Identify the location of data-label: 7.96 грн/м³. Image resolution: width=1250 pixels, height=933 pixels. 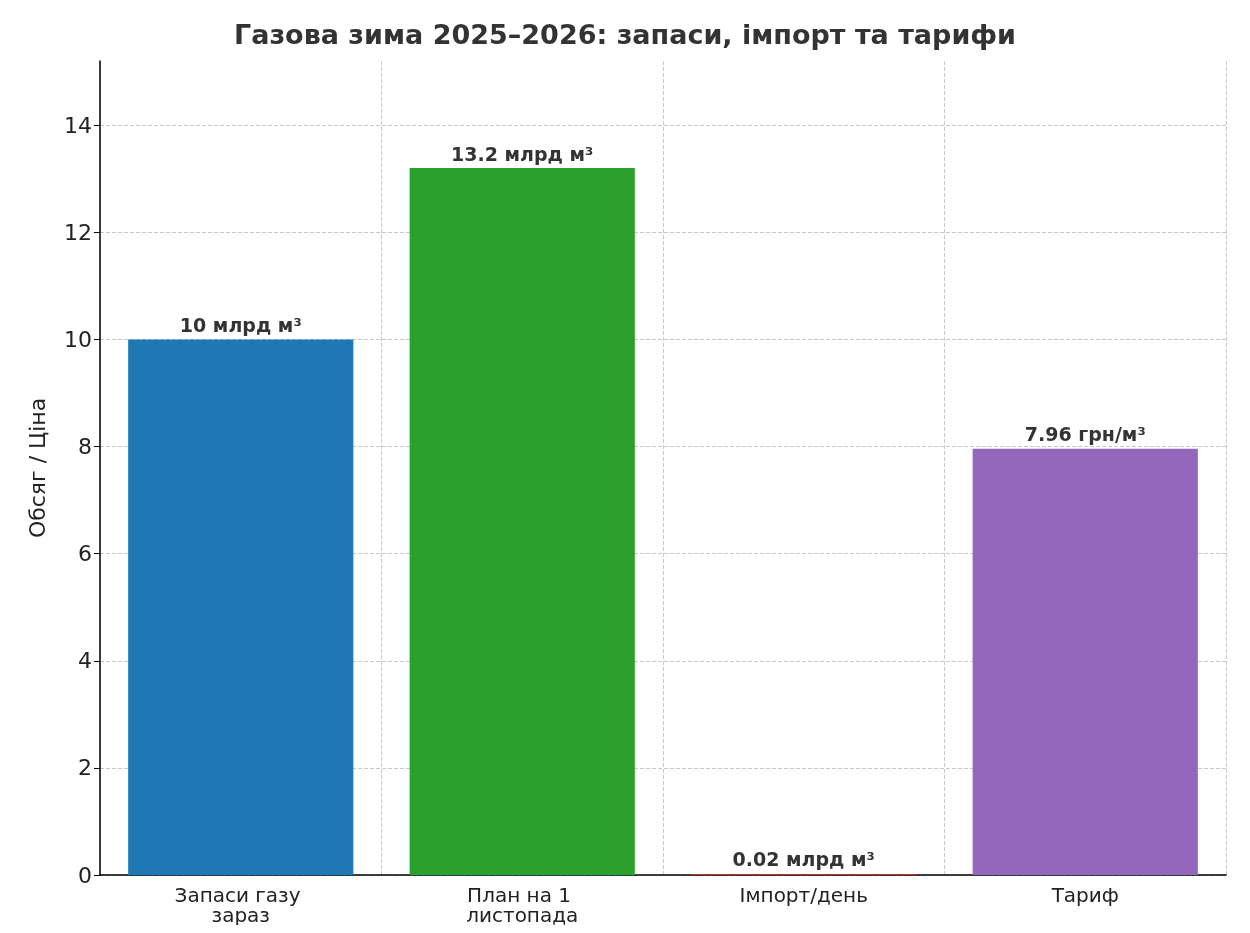
(1085, 434).